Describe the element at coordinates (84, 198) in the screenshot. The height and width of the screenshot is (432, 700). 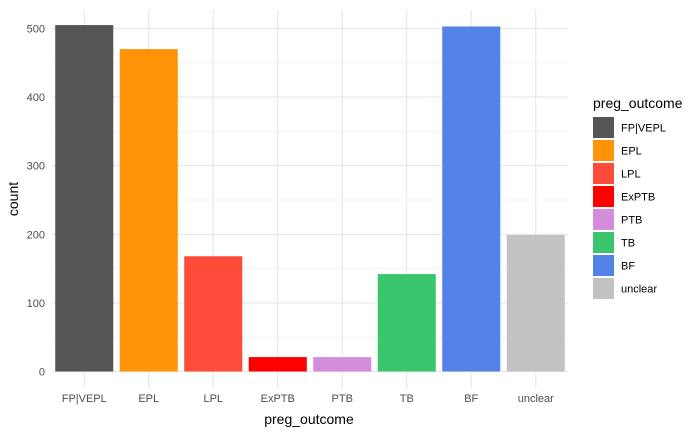
I see `bar-fp-vepl` at that location.